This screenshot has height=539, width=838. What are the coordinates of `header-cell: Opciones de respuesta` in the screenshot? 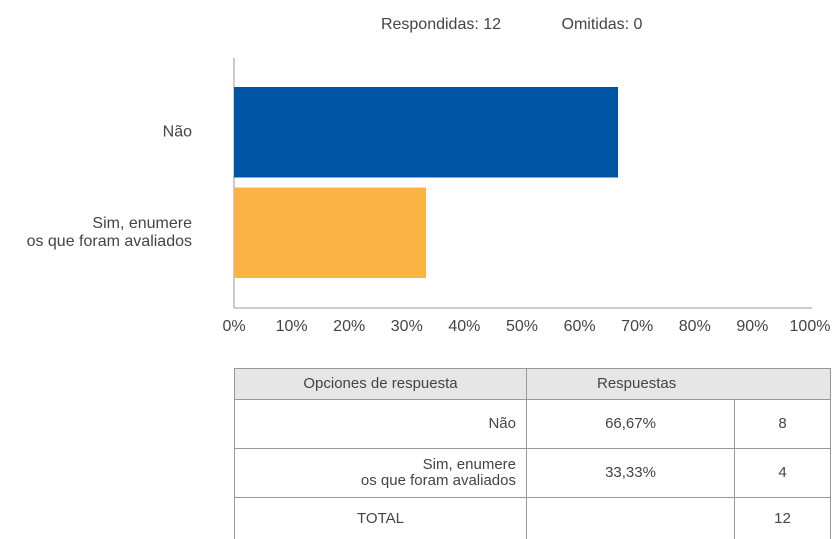 It's located at (380, 384).